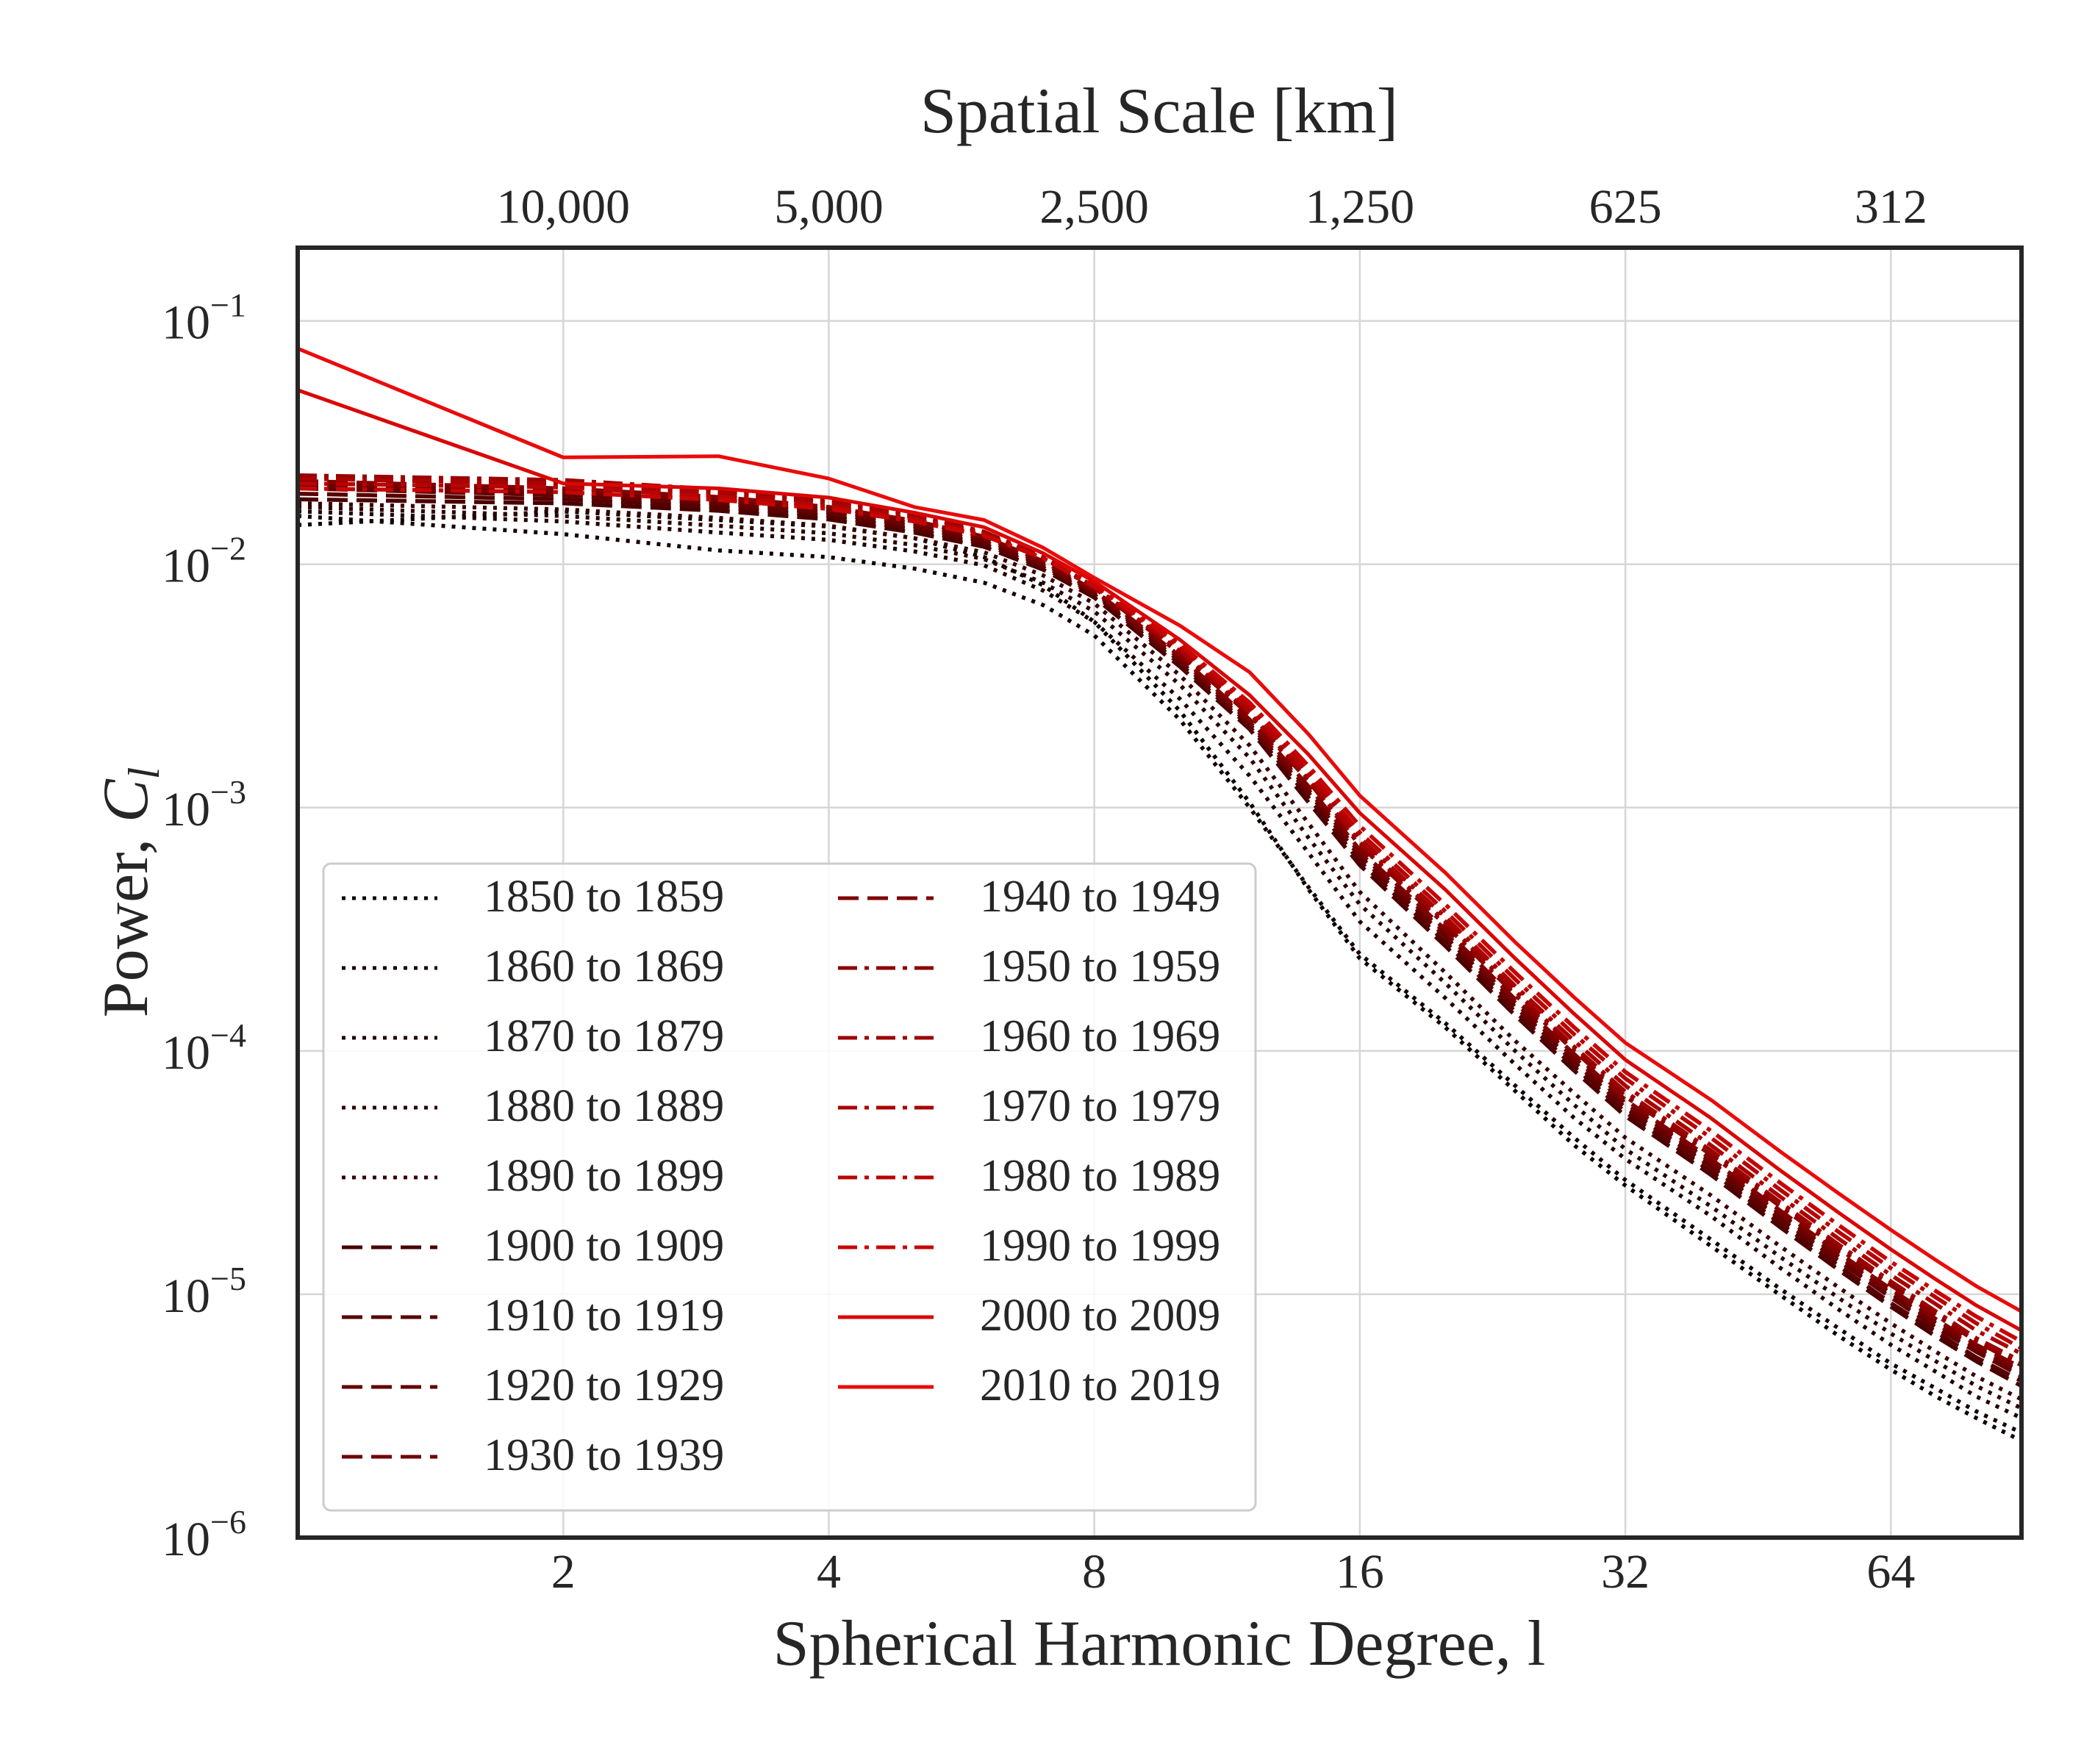 The height and width of the screenshot is (1764, 2095). What do you see at coordinates (604, 1036) in the screenshot?
I see `legend-label-2: 1870 to 1879` at bounding box center [604, 1036].